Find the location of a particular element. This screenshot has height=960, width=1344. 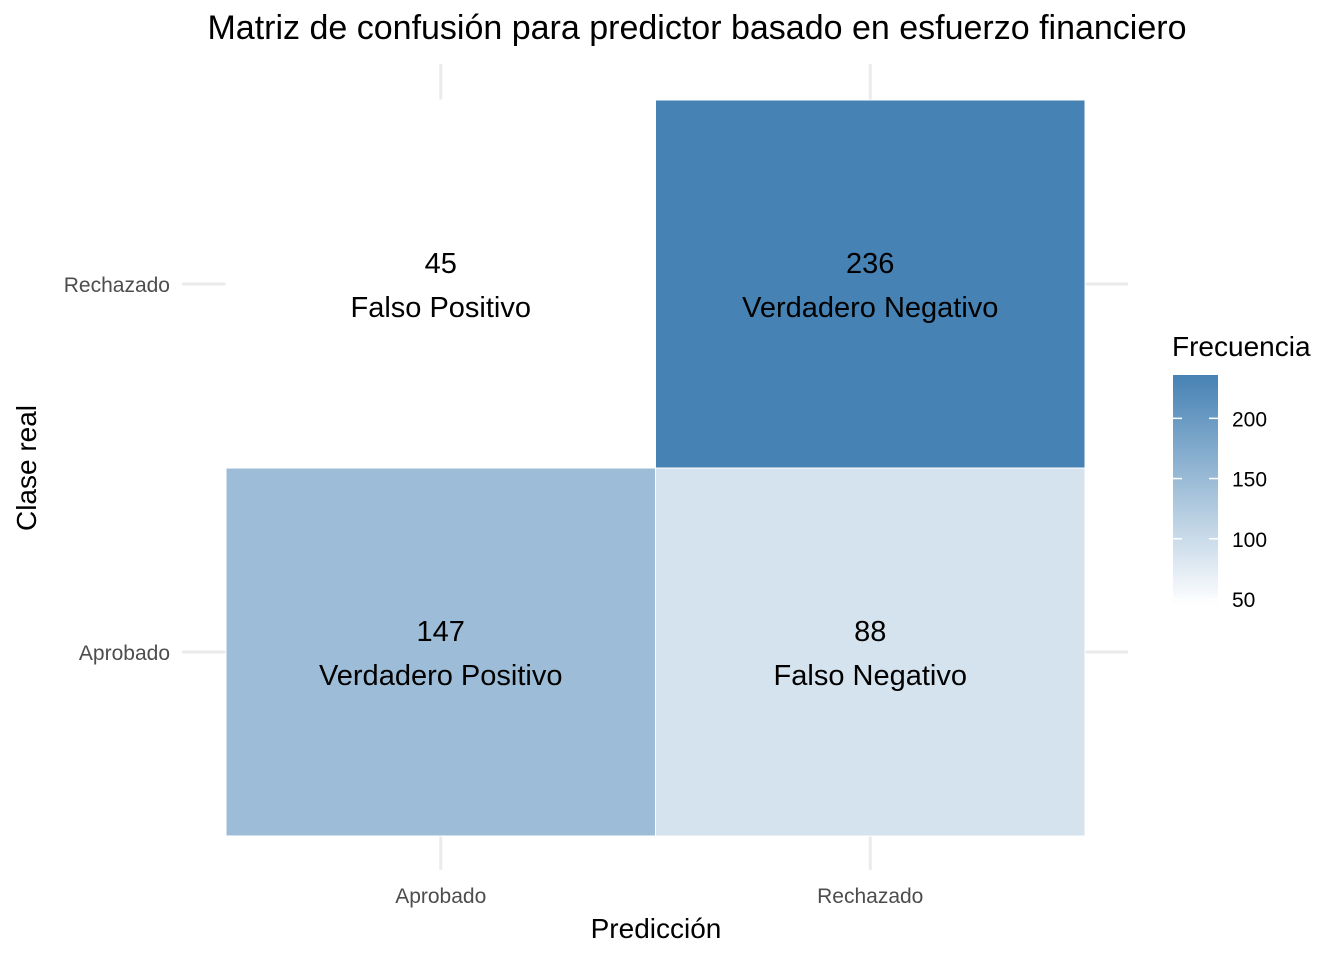

legend-tick-label: 100 is located at coordinates (1249, 540).